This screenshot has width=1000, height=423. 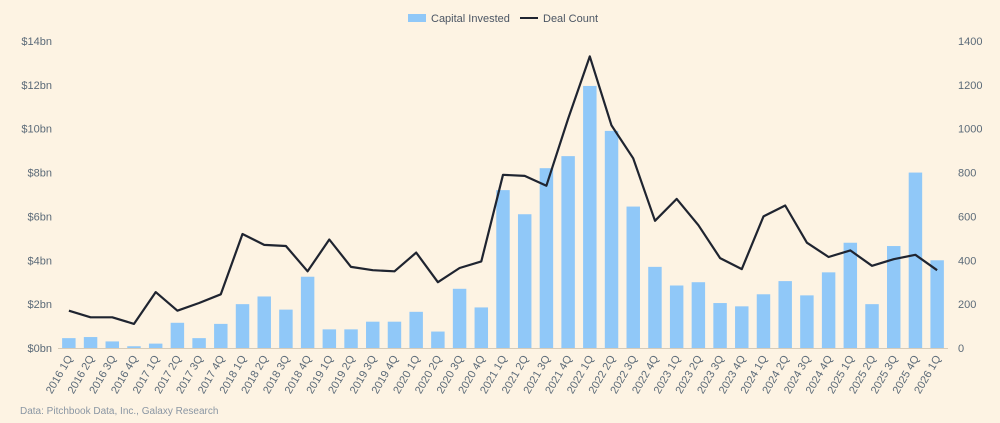 What do you see at coordinates (961, 349) in the screenshot?
I see `right-y-tick-label: 0` at bounding box center [961, 349].